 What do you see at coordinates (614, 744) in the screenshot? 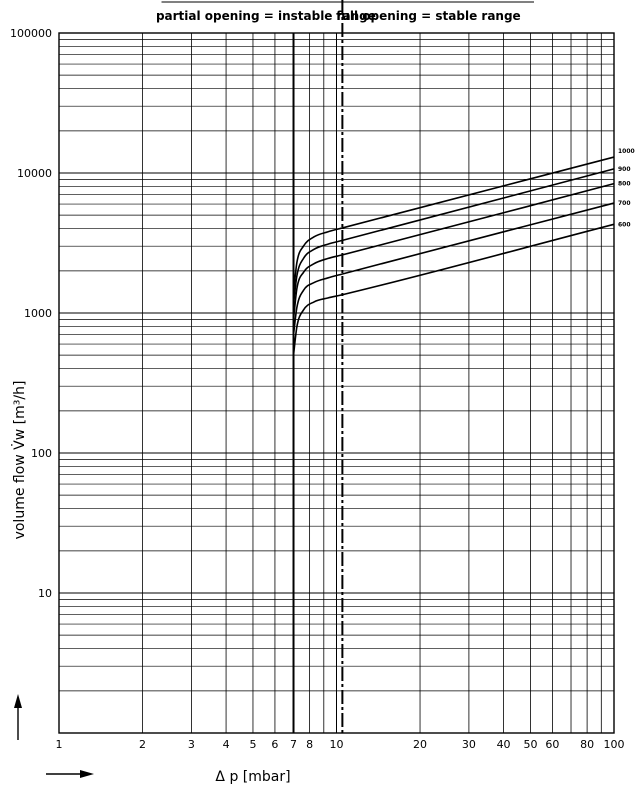
I see `x-tick-label: 100` at bounding box center [614, 744].